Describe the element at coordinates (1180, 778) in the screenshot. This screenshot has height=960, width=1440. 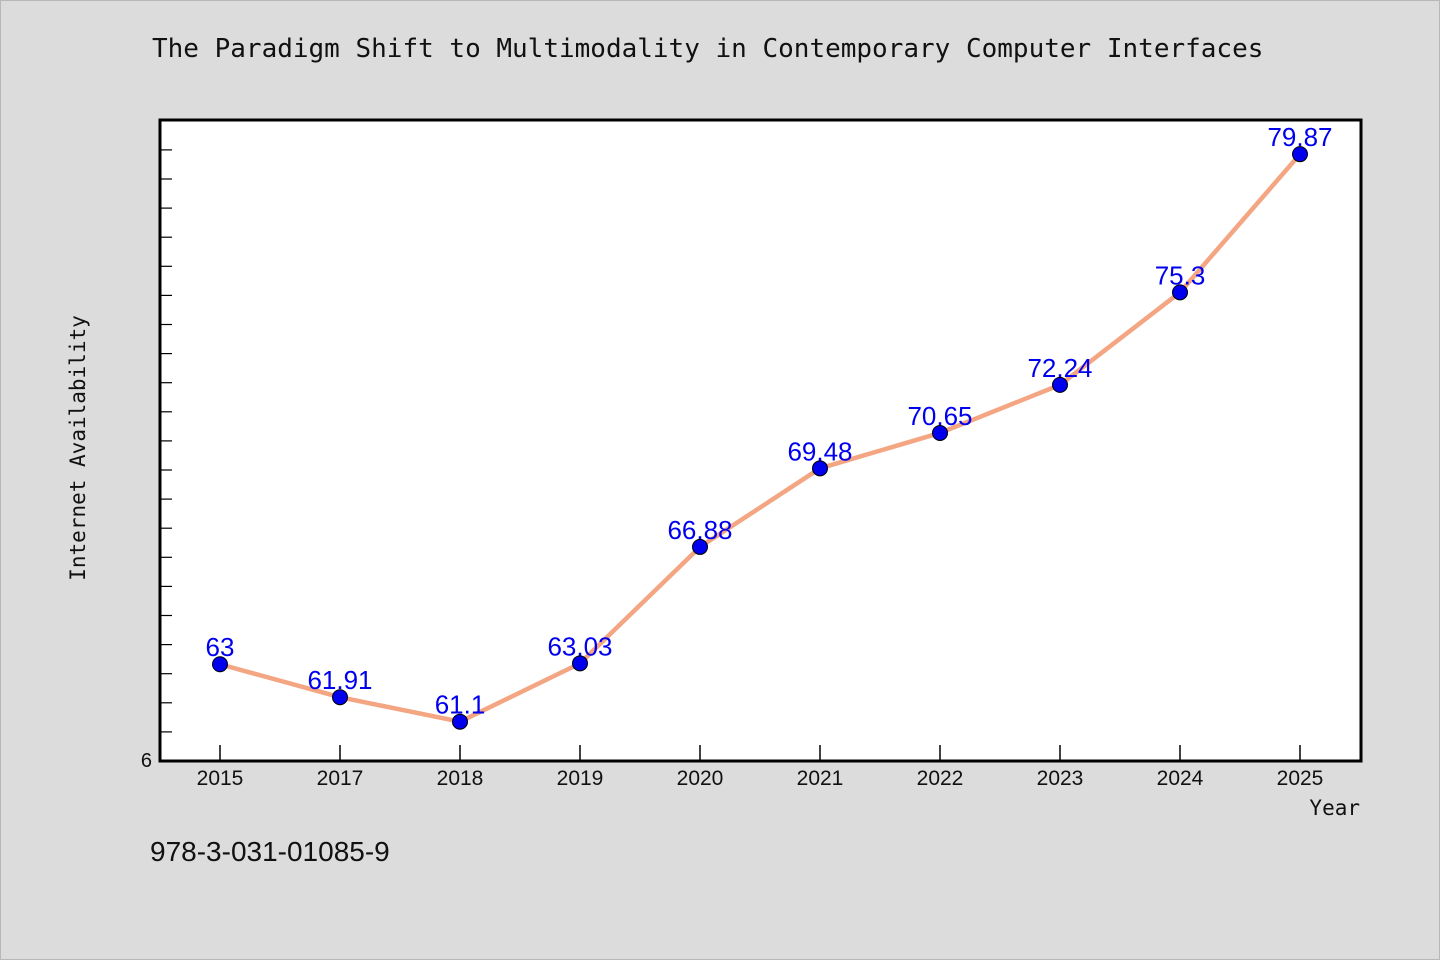
I see `x-tick-label: 2024` at that location.